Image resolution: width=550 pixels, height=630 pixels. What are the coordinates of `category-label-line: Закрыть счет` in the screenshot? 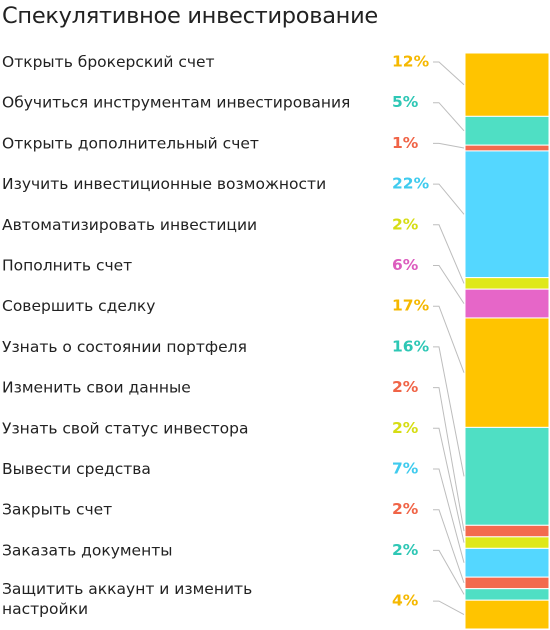 It's located at (57, 509).